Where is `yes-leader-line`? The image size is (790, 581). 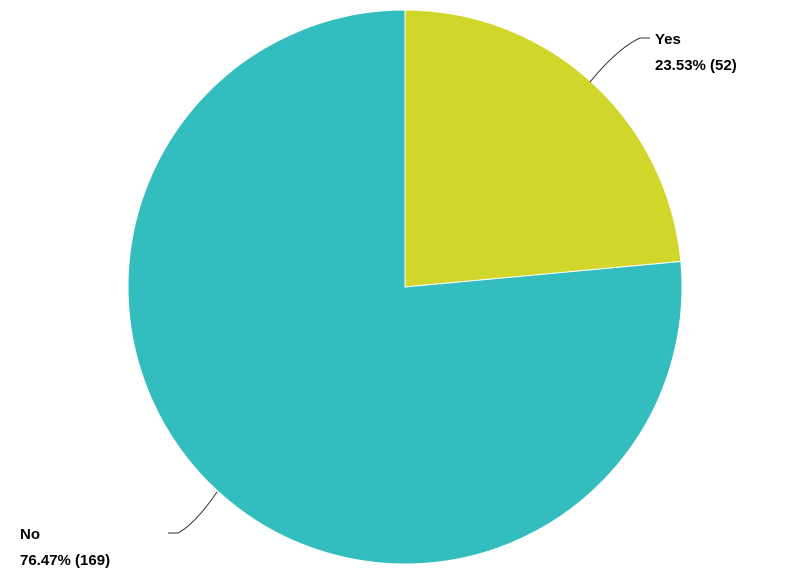 yes-leader-line is located at coordinates (619, 60).